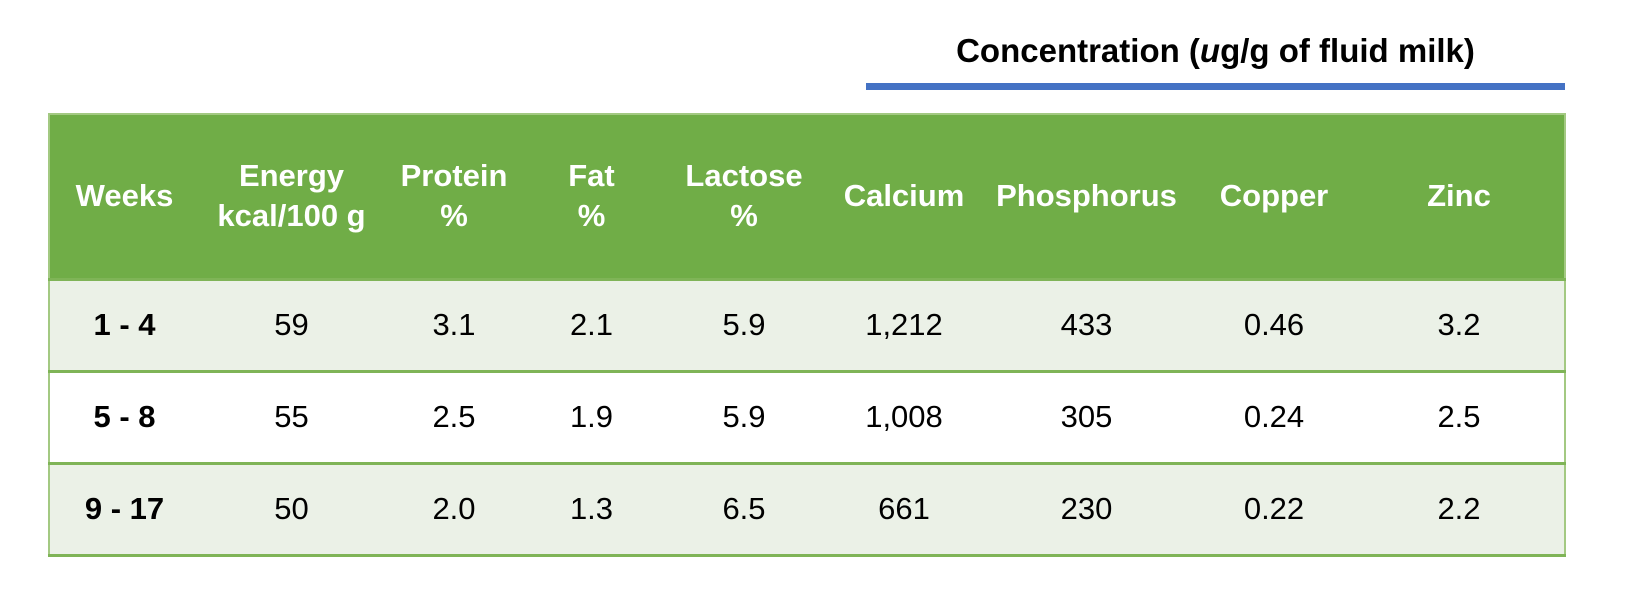 This screenshot has width=1638, height=610. What do you see at coordinates (591, 416) in the screenshot?
I see `fat-cell: 1.9` at bounding box center [591, 416].